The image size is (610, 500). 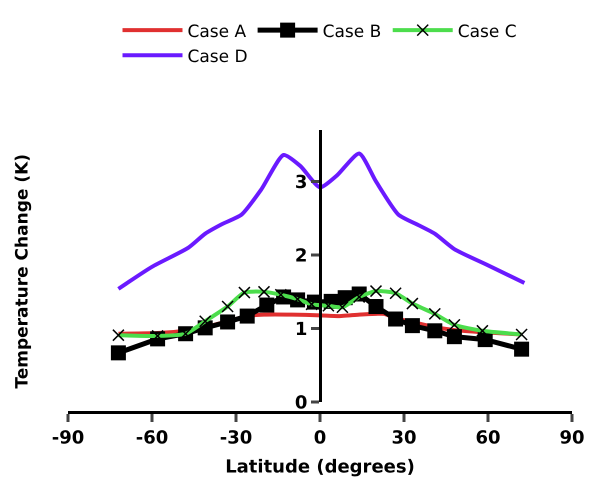 What do you see at coordinates (320, 467) in the screenshot?
I see `x-axis-title: Latitude (degrees)` at bounding box center [320, 467].